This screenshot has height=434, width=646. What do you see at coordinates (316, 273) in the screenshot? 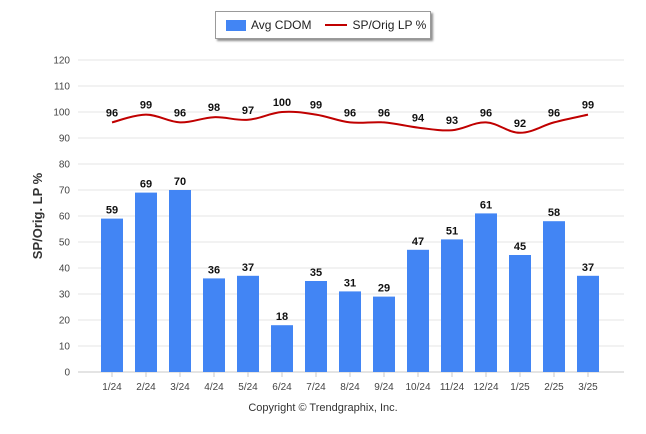
I see `bar-data-label: 35` at bounding box center [316, 273].